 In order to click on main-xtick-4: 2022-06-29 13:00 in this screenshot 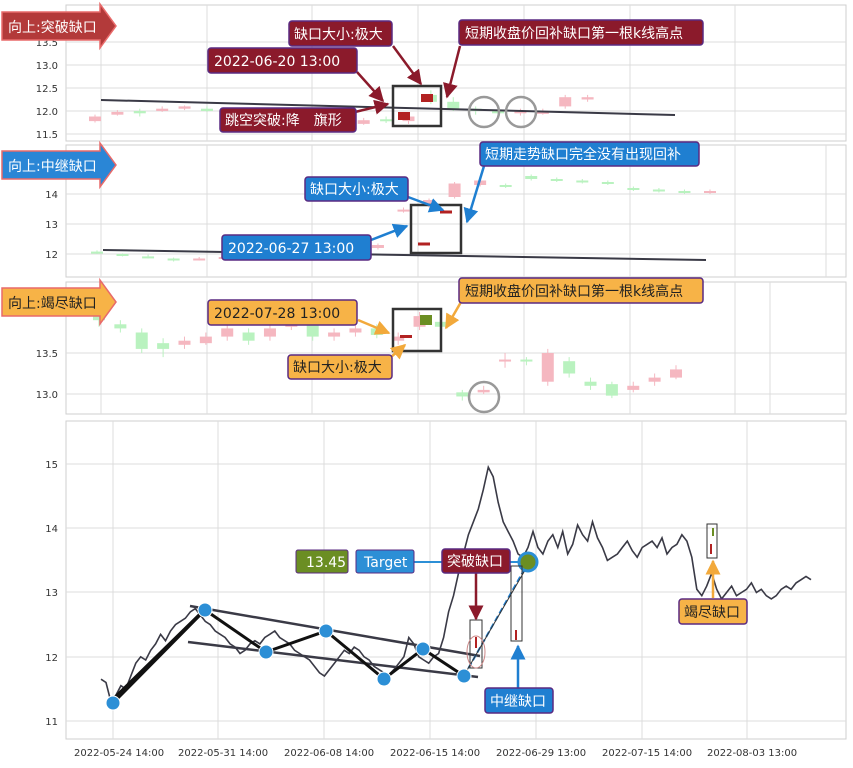, I will do `click(541, 753)`.